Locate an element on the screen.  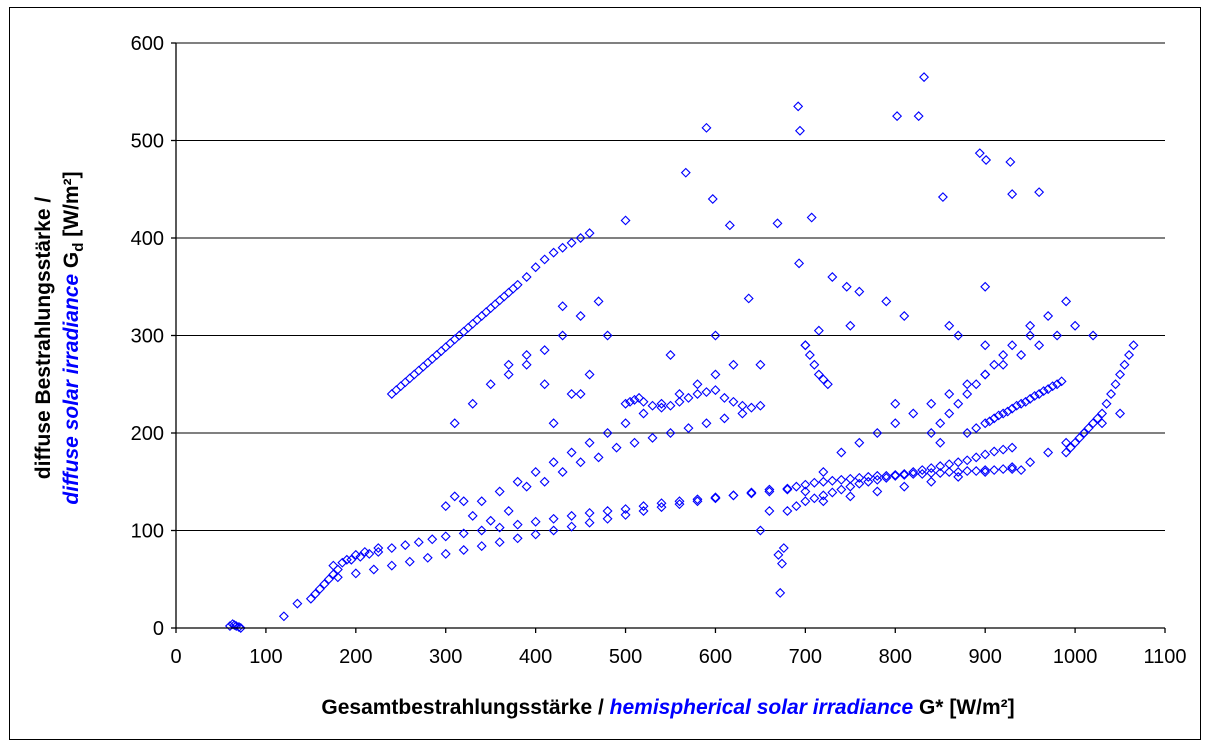
x-tick-label: 400 is located at coordinates (535, 657).